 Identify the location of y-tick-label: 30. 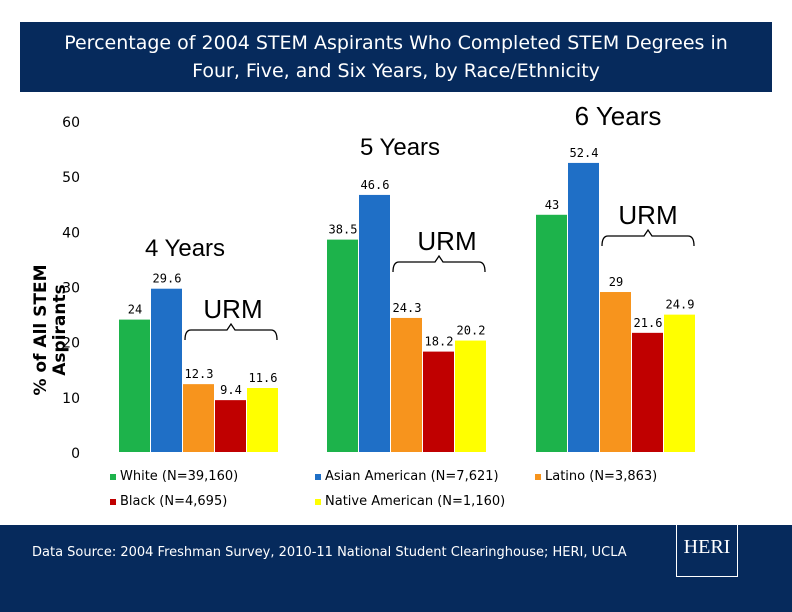
(71, 289).